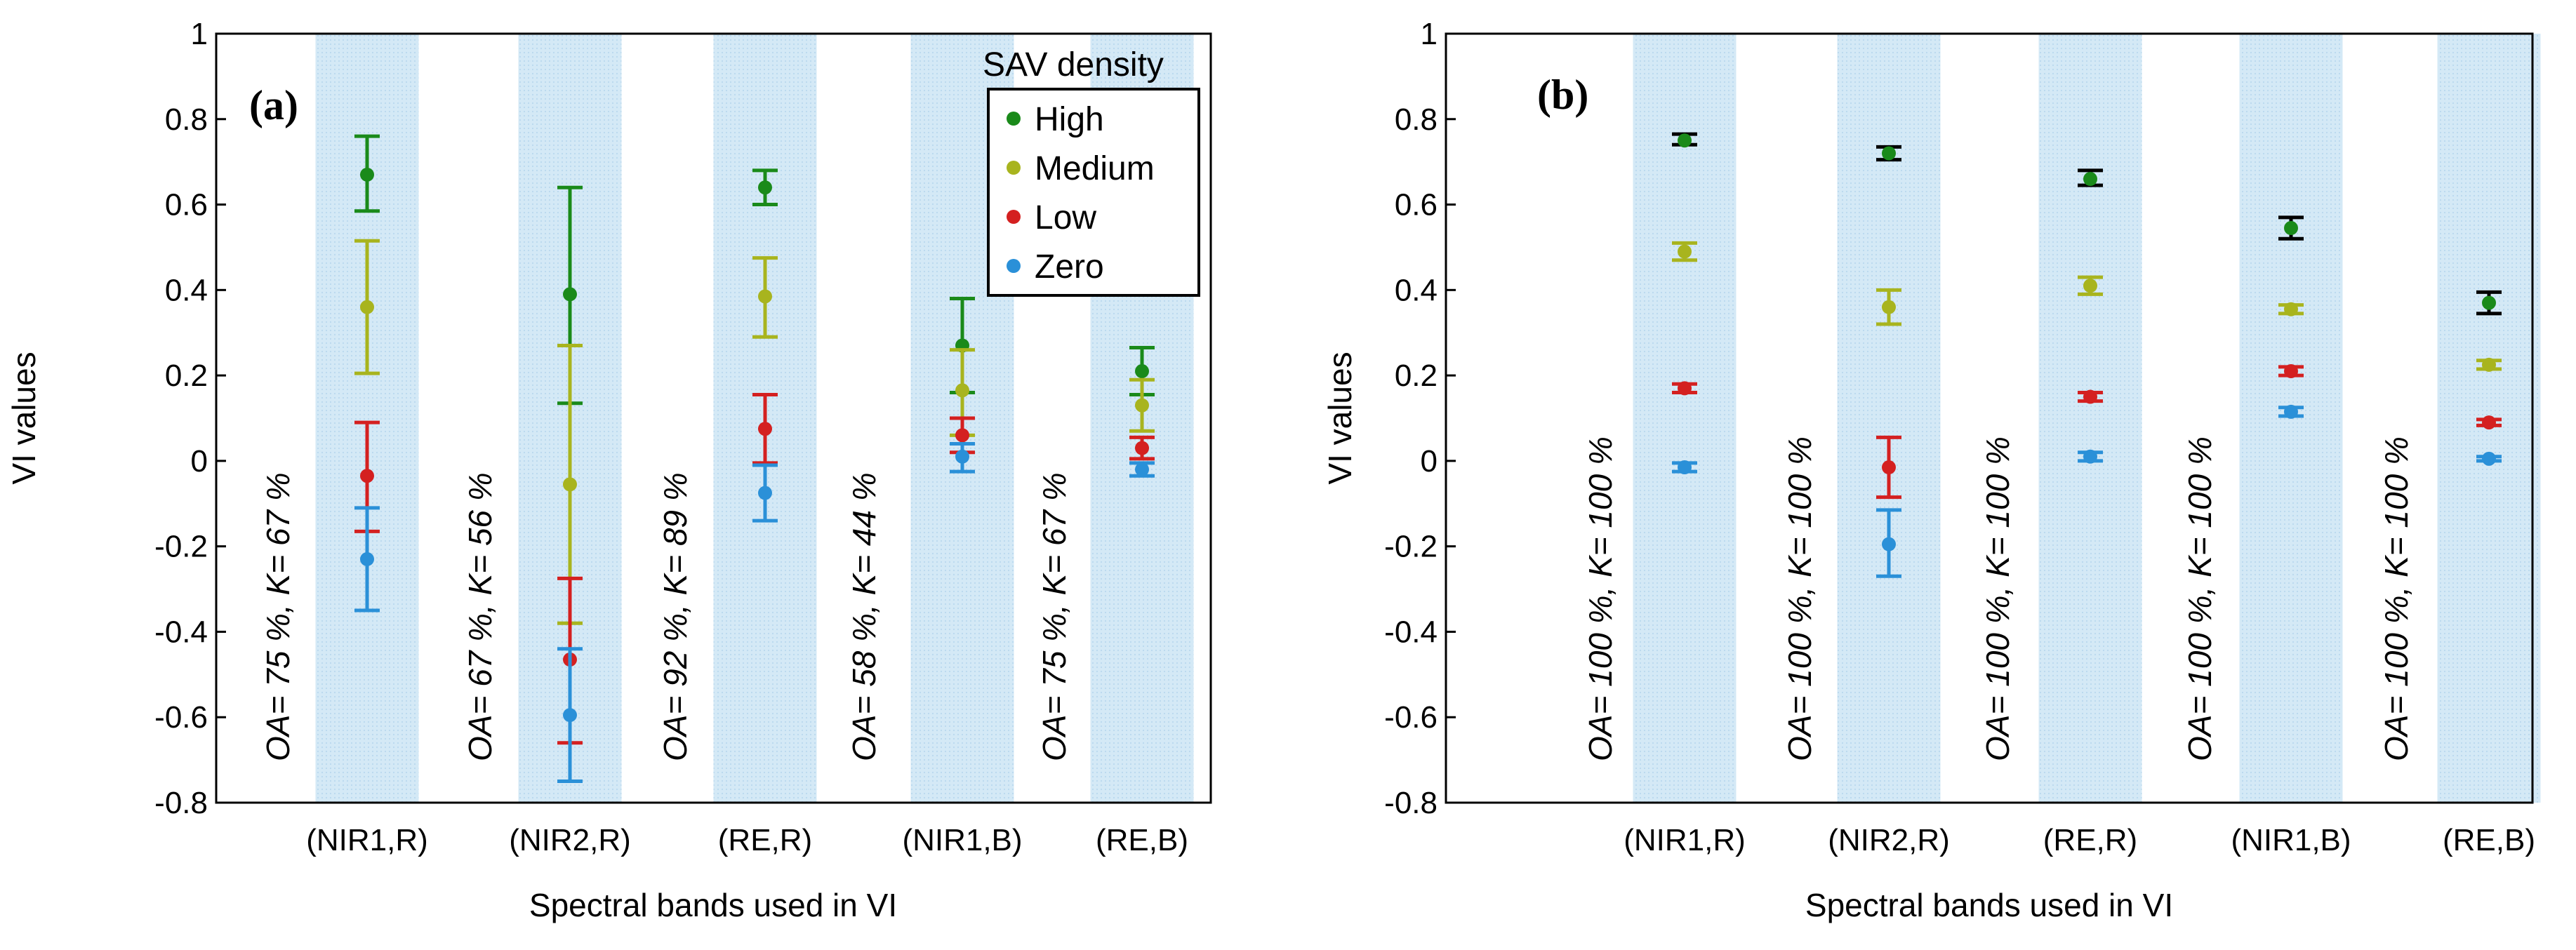 The width and height of the screenshot is (2576, 950). I want to click on legend-title: SAV density, so click(1073, 64).